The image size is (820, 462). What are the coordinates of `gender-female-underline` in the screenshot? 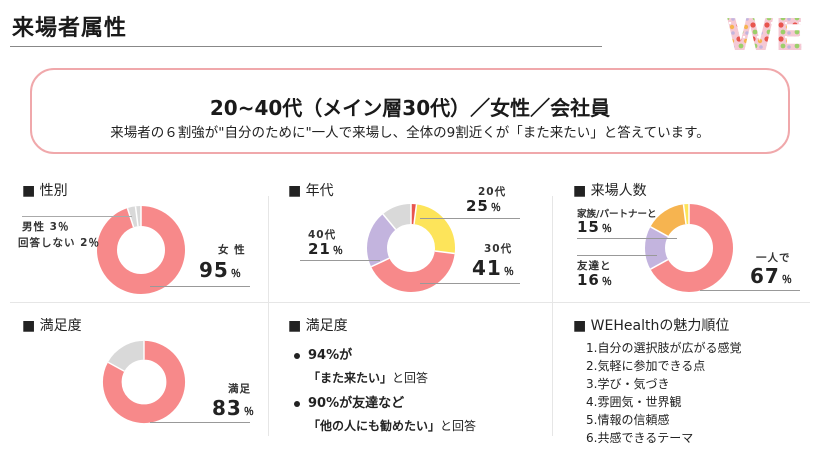 It's located at (200, 286).